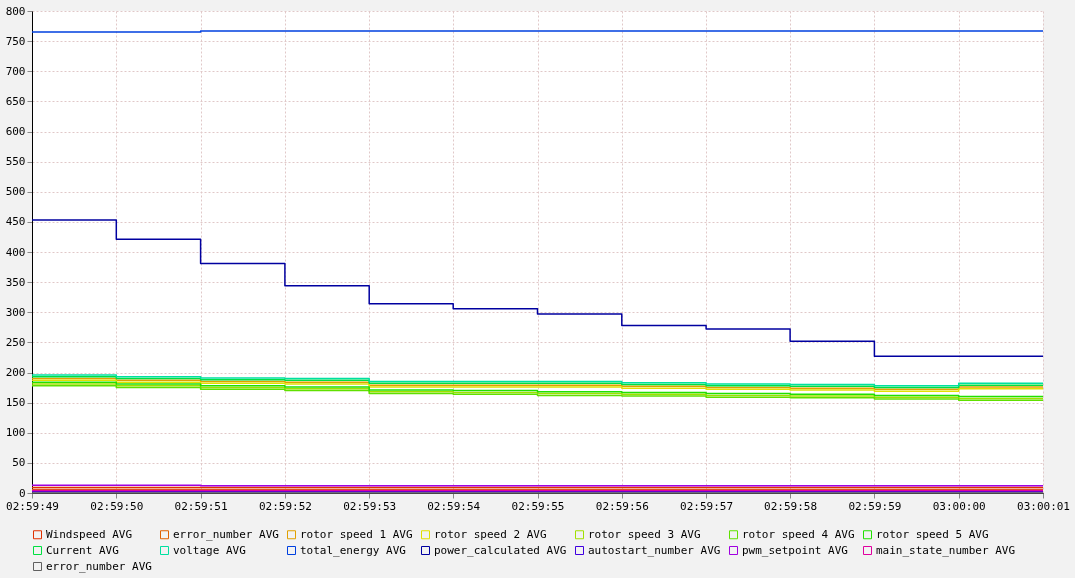 The width and height of the screenshot is (1081, 583). What do you see at coordinates (959, 506) in the screenshot?
I see `x-tick-label: 03:00:00` at bounding box center [959, 506].